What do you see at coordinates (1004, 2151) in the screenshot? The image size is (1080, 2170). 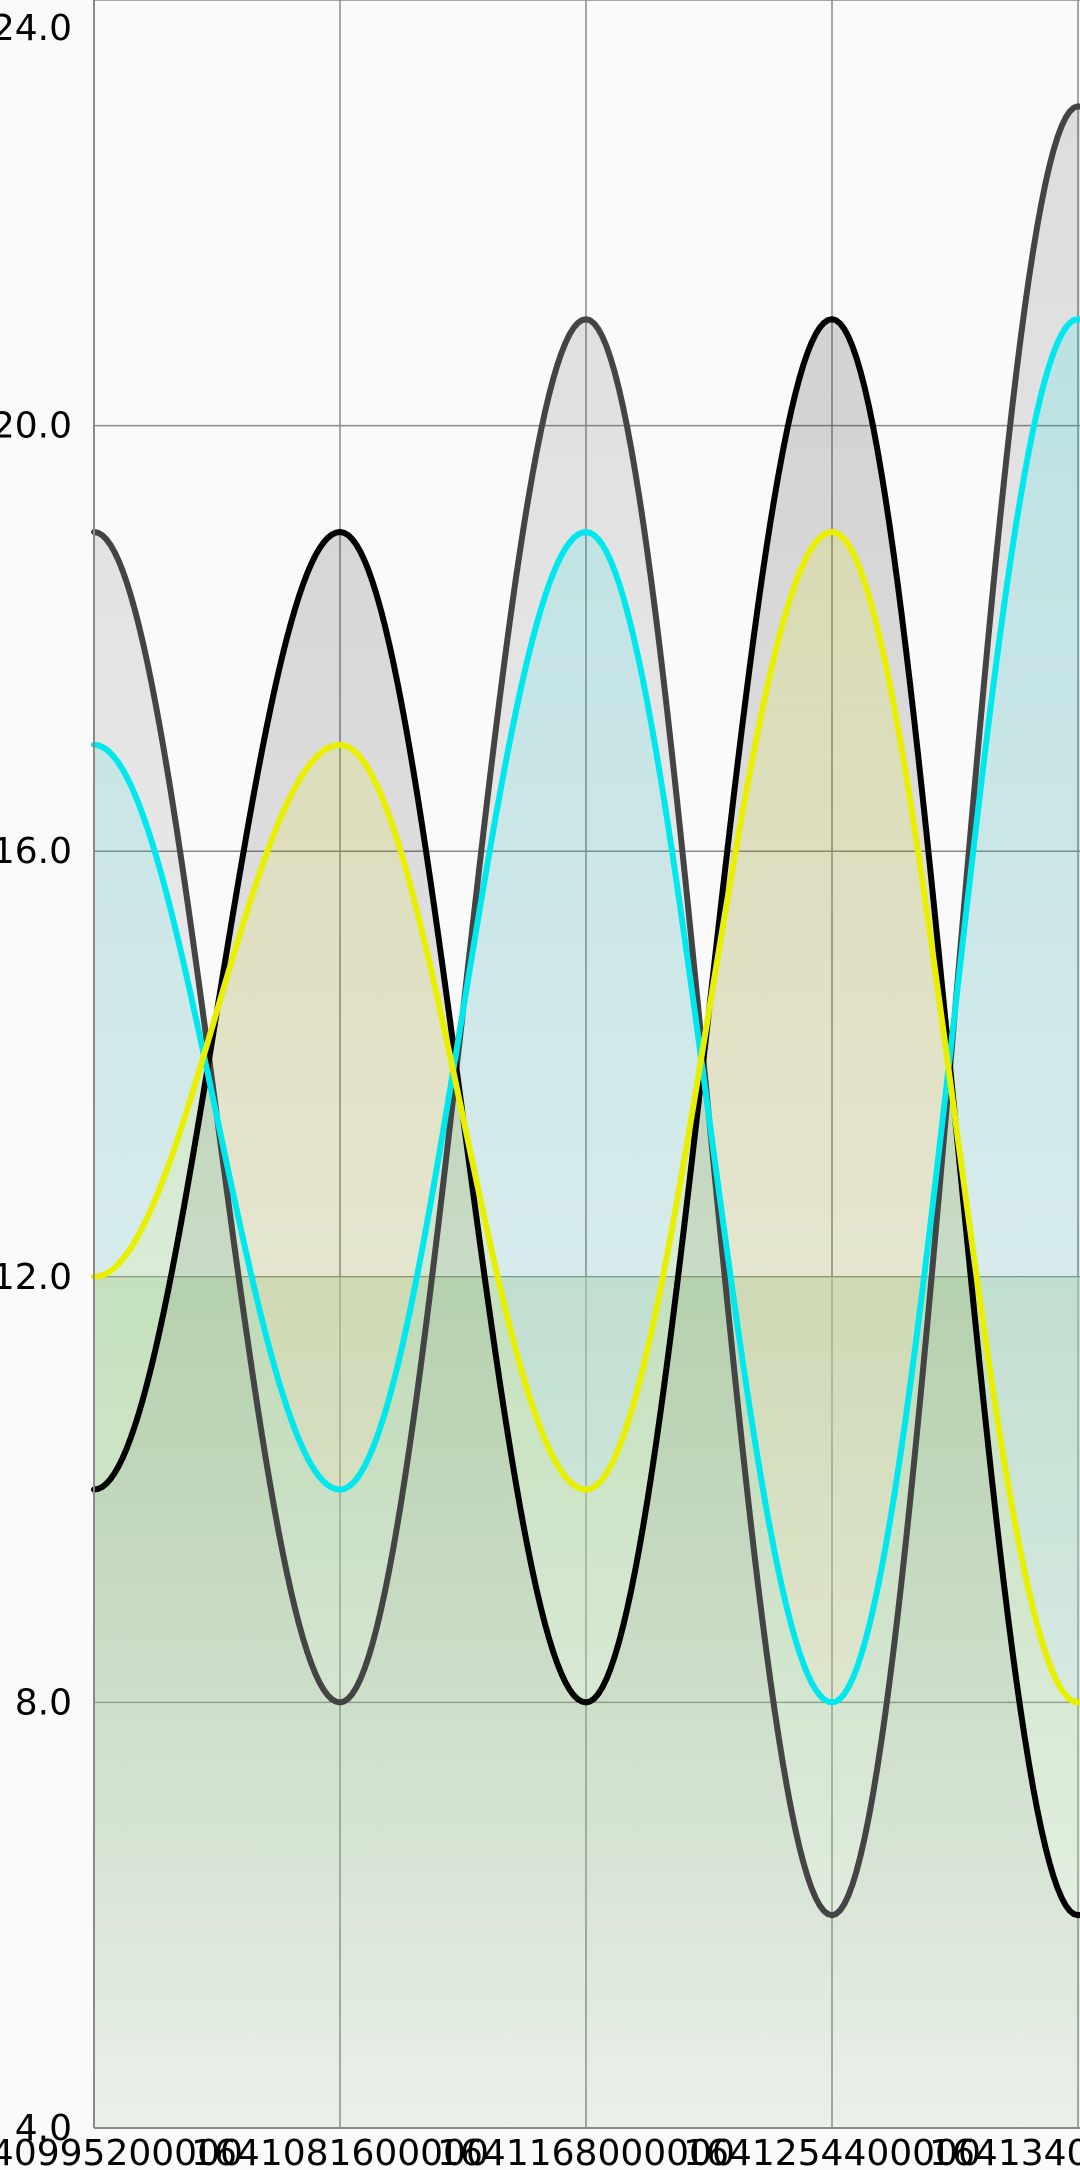 I see `x-tick-label: 1641340800000` at bounding box center [1004, 2151].